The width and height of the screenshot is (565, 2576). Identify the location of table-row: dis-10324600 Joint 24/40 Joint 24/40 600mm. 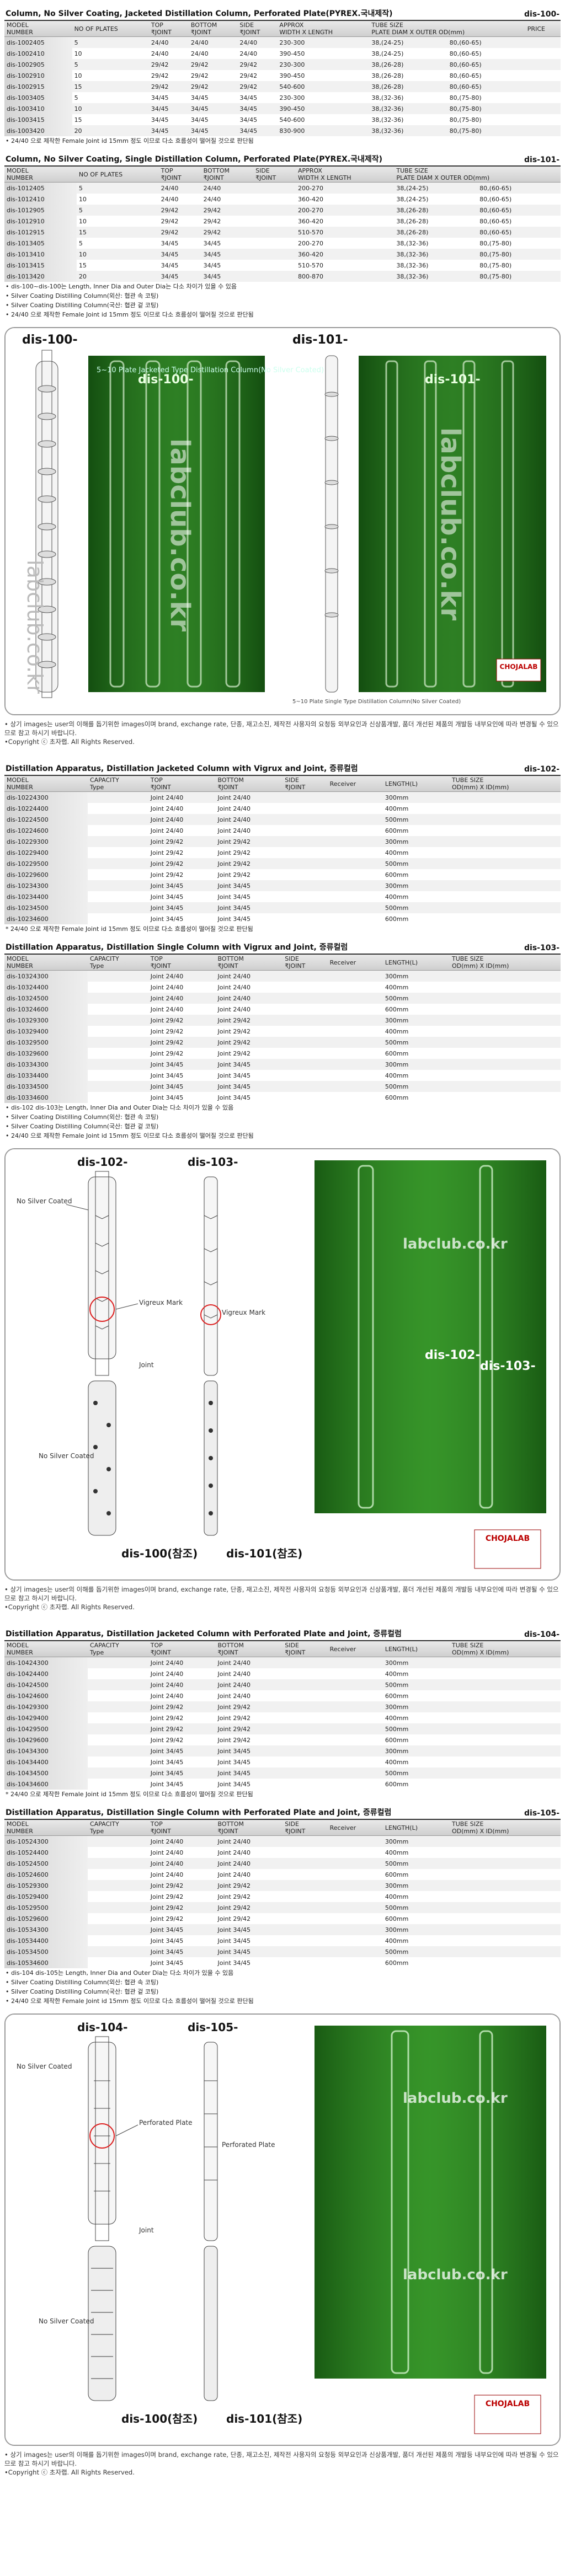
(282, 1009).